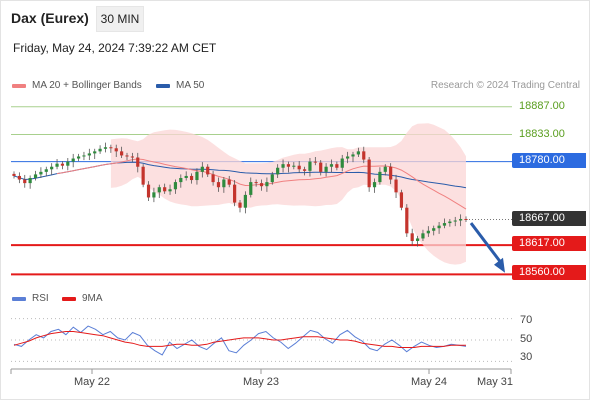 The image size is (590, 400). Describe the element at coordinates (295, 18) in the screenshot. I see `top-bar: Dax (Eurex) 30 MIN` at that location.